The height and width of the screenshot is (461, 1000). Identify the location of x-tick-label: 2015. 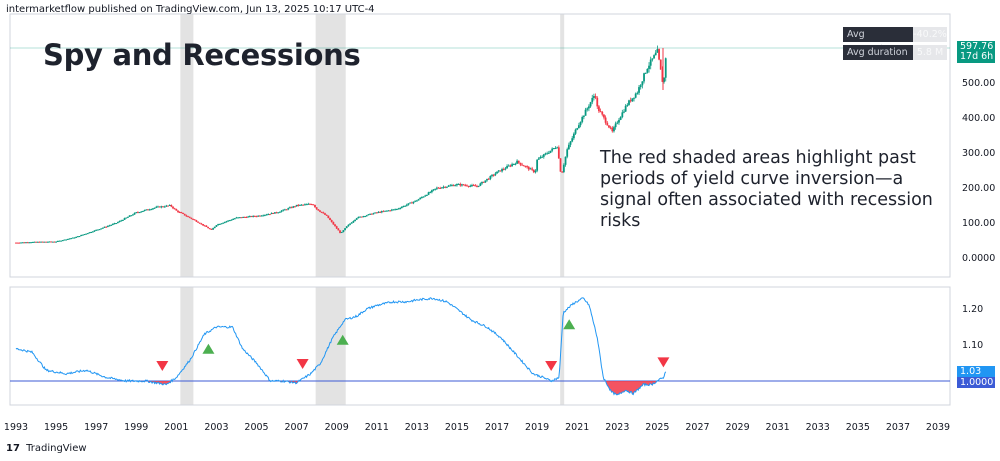
(457, 427).